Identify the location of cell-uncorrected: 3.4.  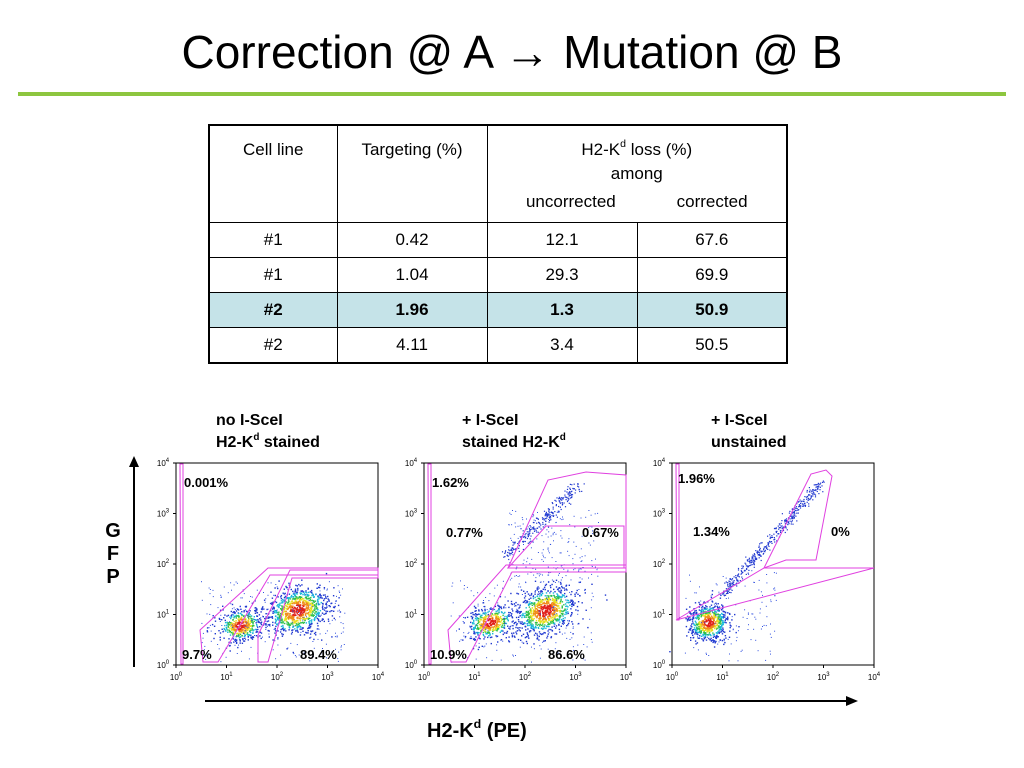
(562, 345).